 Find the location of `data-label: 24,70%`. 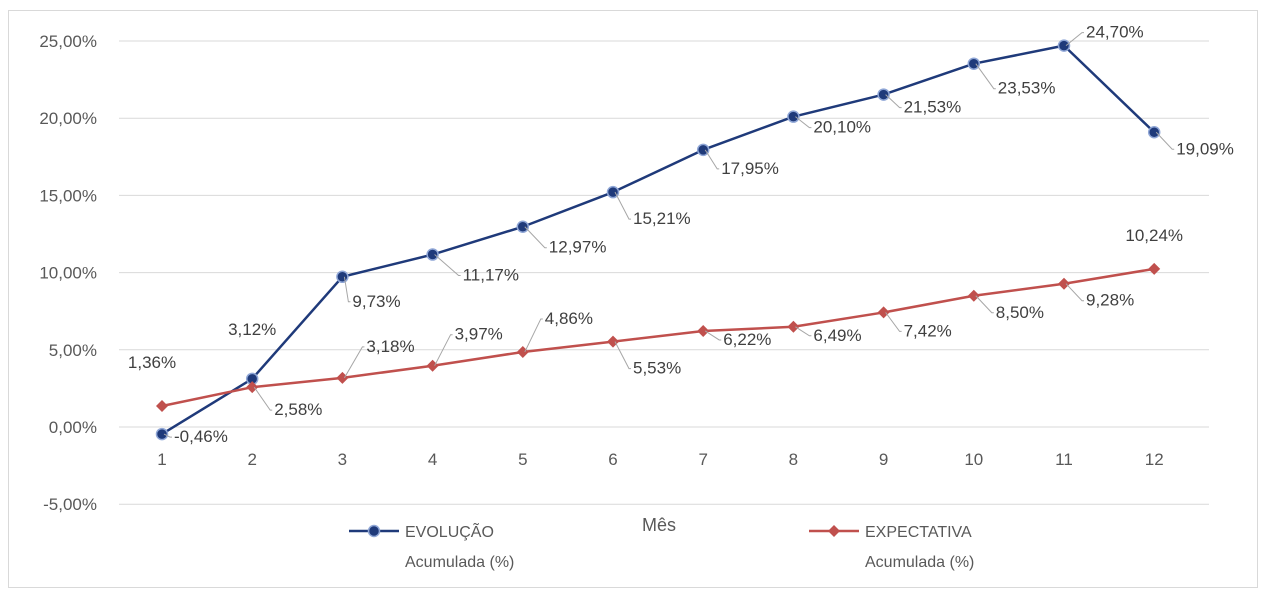

data-label: 24,70% is located at coordinates (1115, 32).